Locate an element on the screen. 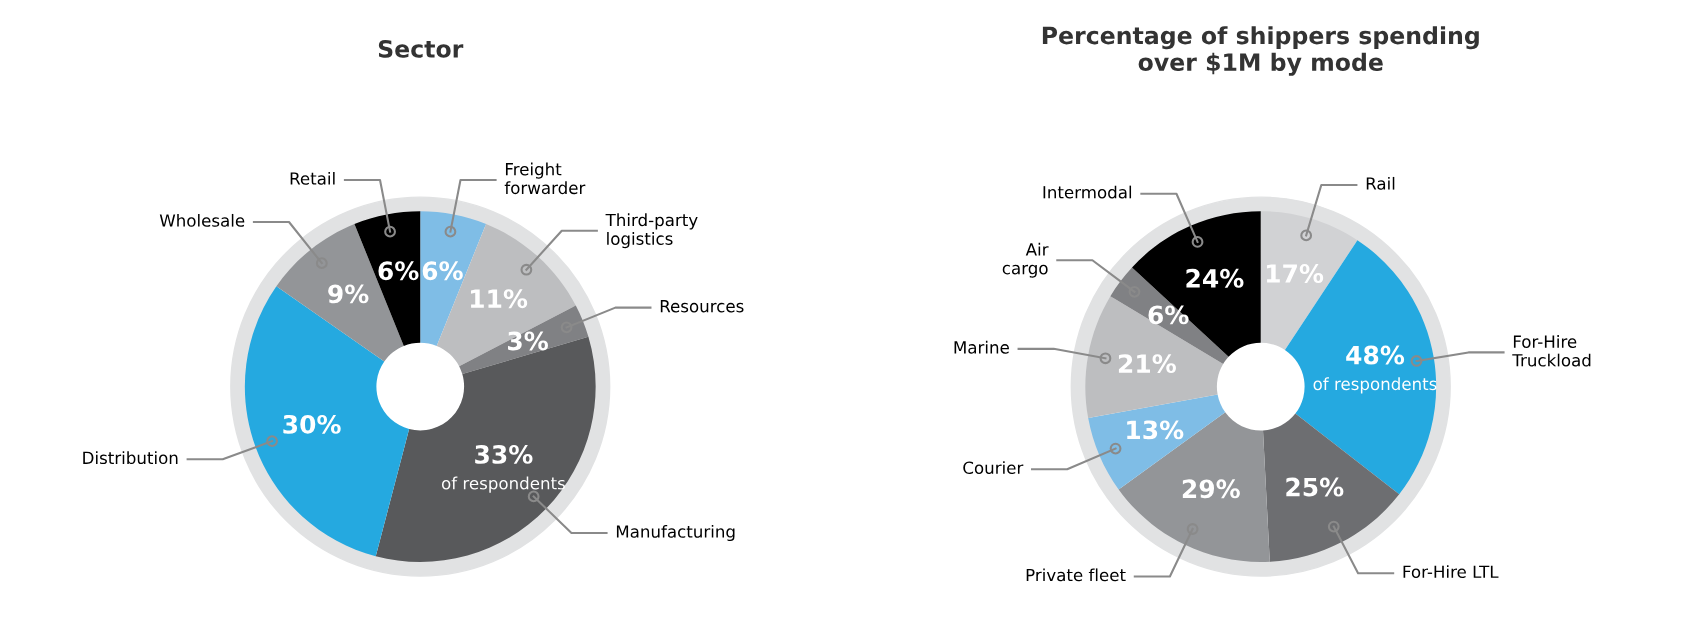 The image size is (1681, 637). data-label: 21% is located at coordinates (1147, 364).